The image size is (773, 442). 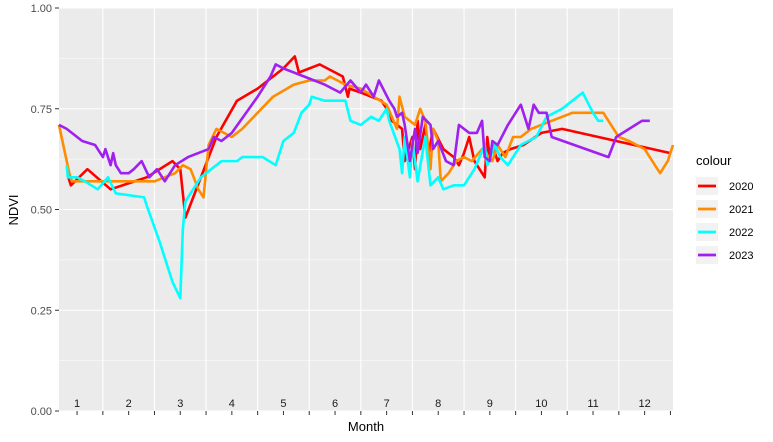 I want to click on legend-items: 2020 2021 2022 2023, so click(x=724, y=220).